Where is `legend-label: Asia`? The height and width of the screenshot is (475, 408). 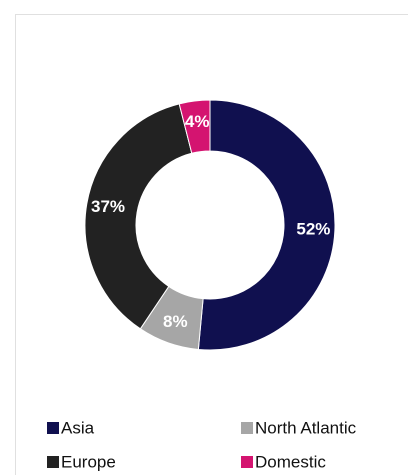 legend-label: Asia is located at coordinates (78, 427).